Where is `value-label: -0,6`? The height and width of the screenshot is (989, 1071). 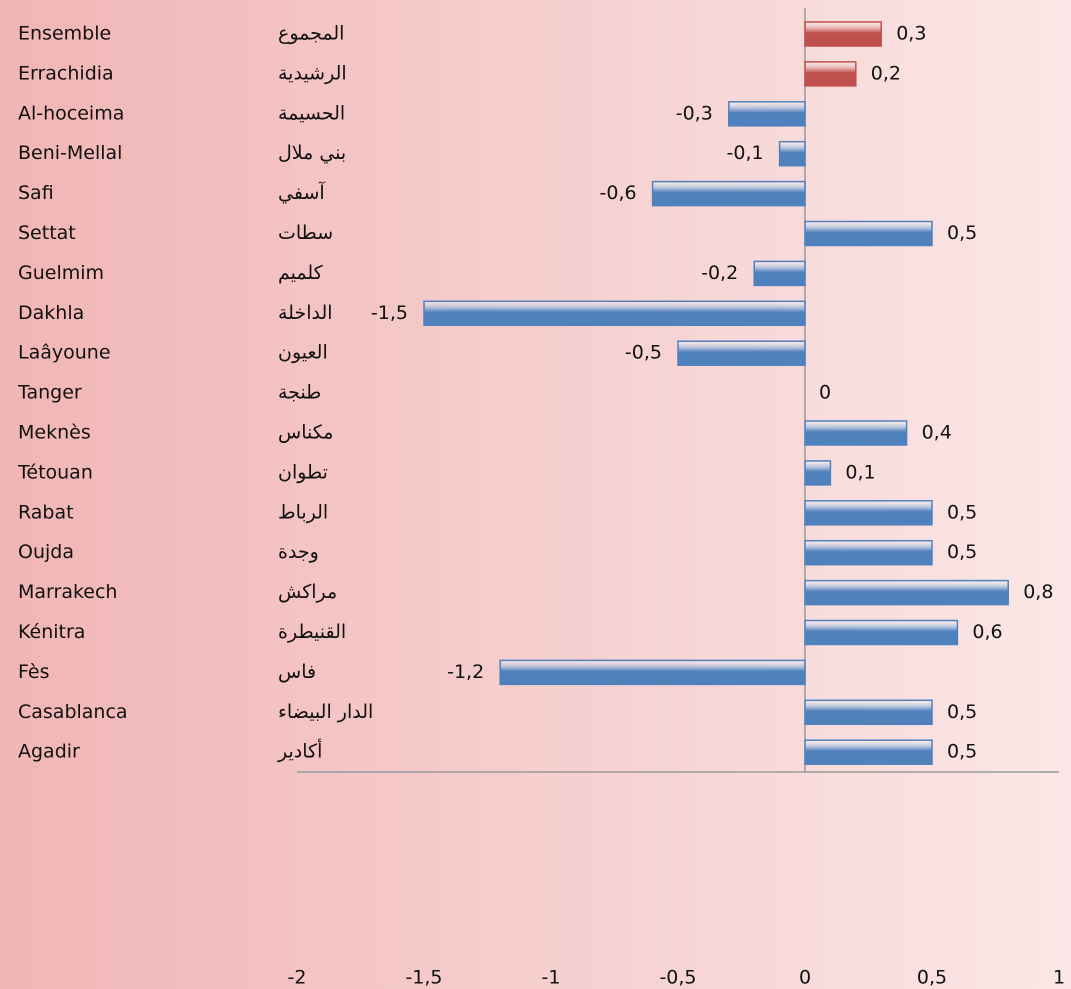
value-label: -0,6 is located at coordinates (618, 193).